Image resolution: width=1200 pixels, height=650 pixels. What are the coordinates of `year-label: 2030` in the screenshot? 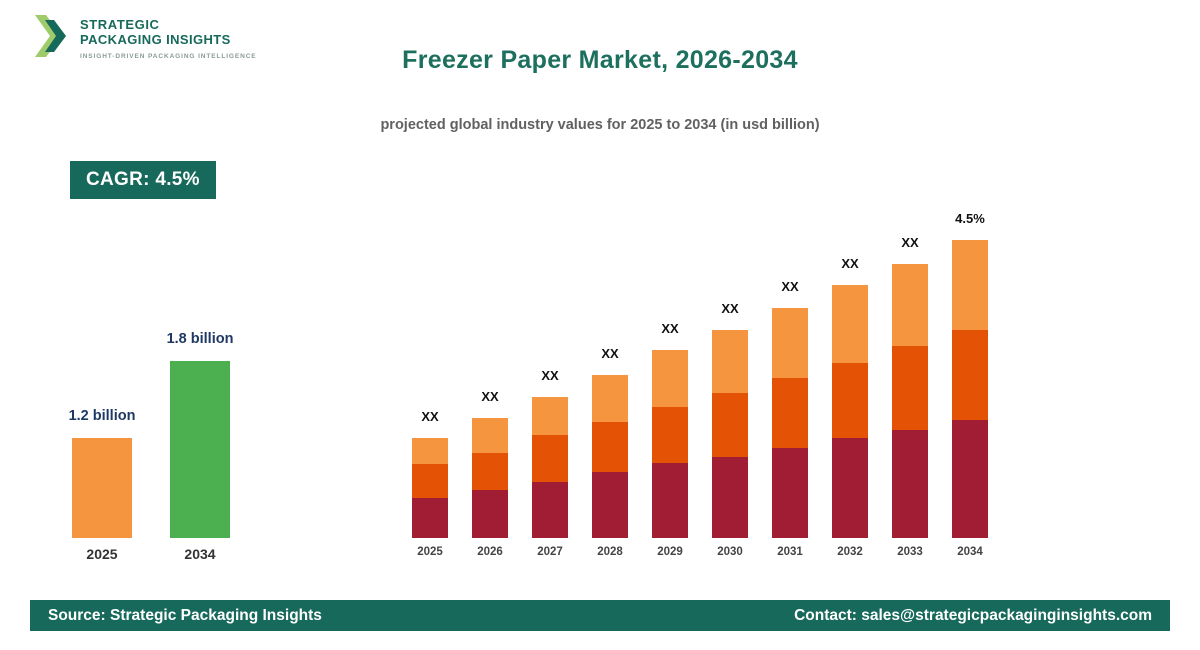 It's located at (730, 552).